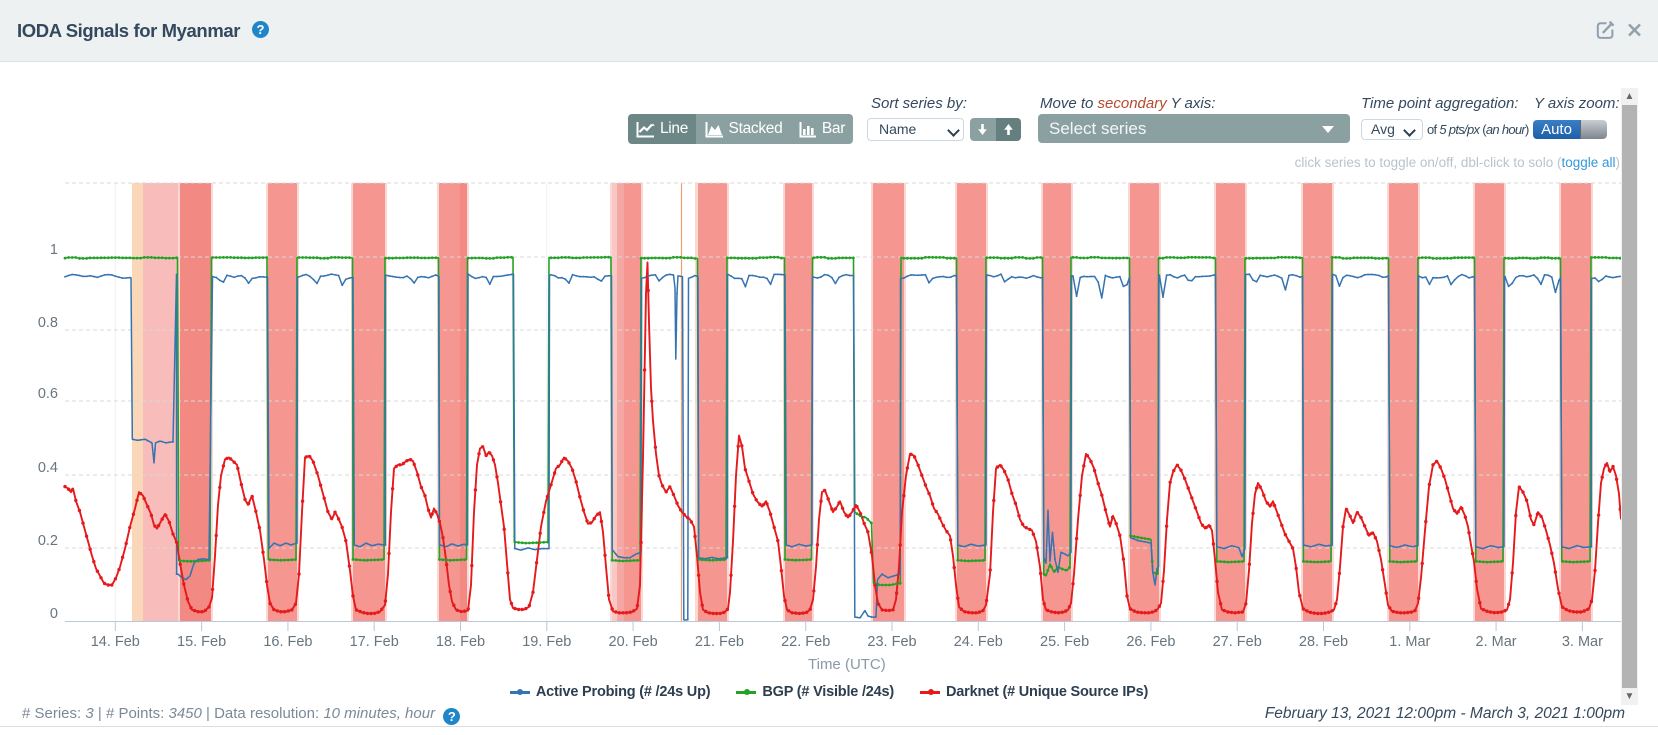  Describe the element at coordinates (48, 394) in the screenshot. I see `svg-text: 0.6` at that location.